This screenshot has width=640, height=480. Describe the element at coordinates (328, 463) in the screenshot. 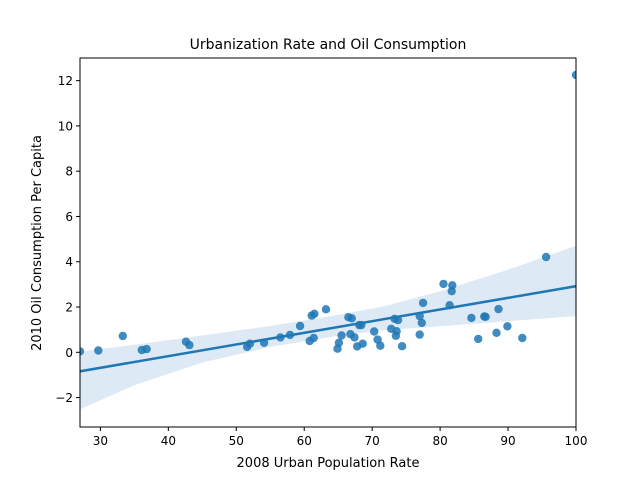

I see `x-axis-label: 2008 Urban Population Rate` at that location.